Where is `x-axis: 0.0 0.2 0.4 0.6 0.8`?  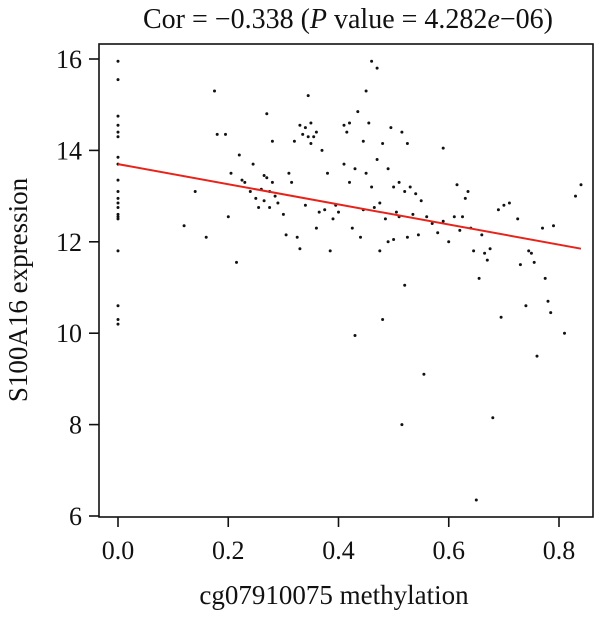
x-axis: 0.0 0.2 0.4 0.6 0.8 is located at coordinates (339, 541).